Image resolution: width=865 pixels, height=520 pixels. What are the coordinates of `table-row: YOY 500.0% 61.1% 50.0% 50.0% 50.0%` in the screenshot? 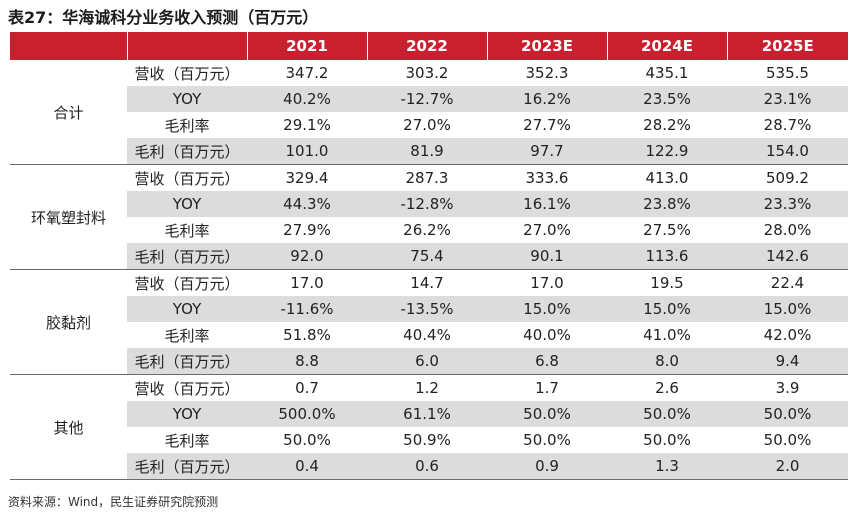 It's located at (429, 414).